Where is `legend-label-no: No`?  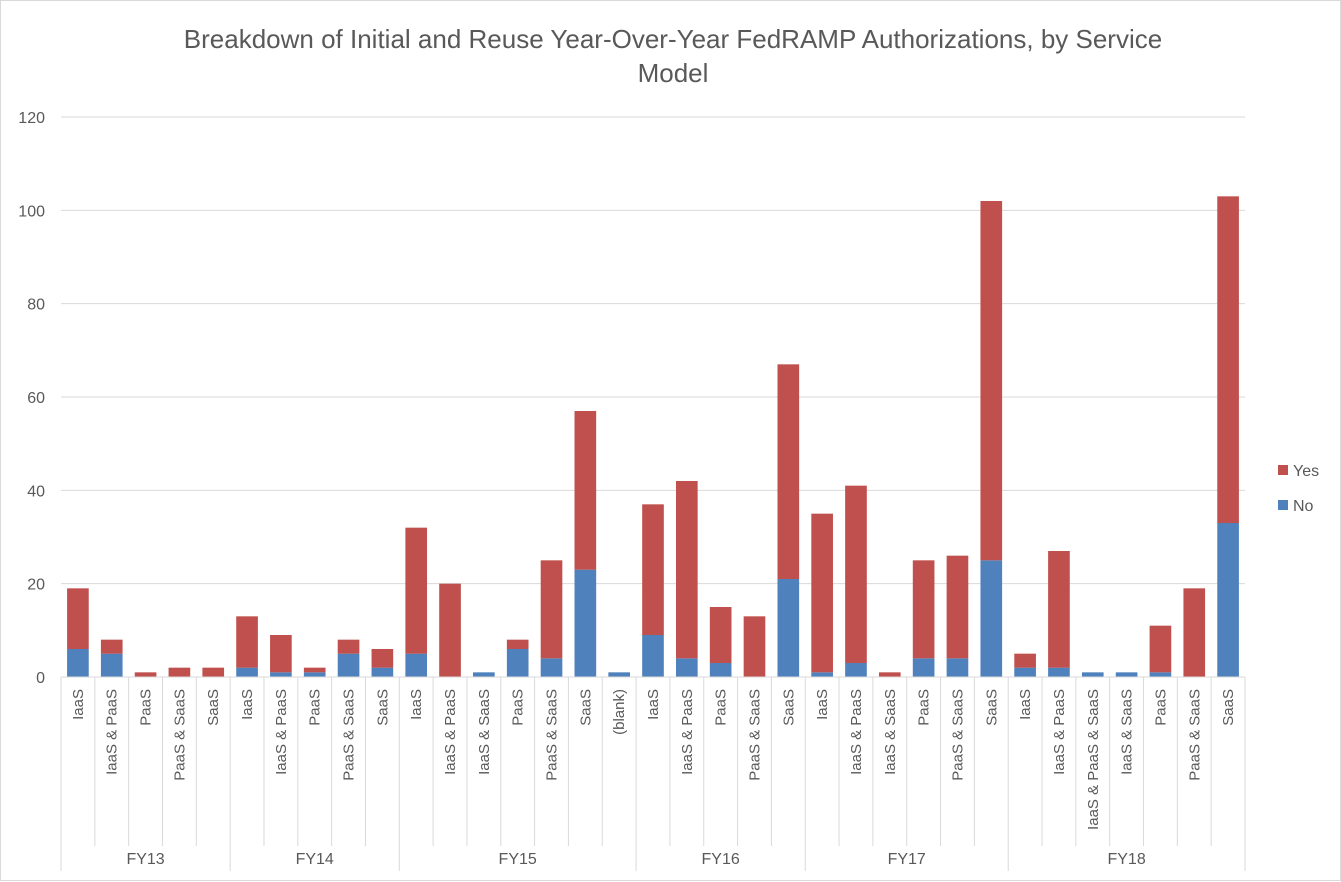
legend-label-no: No is located at coordinates (1303, 506).